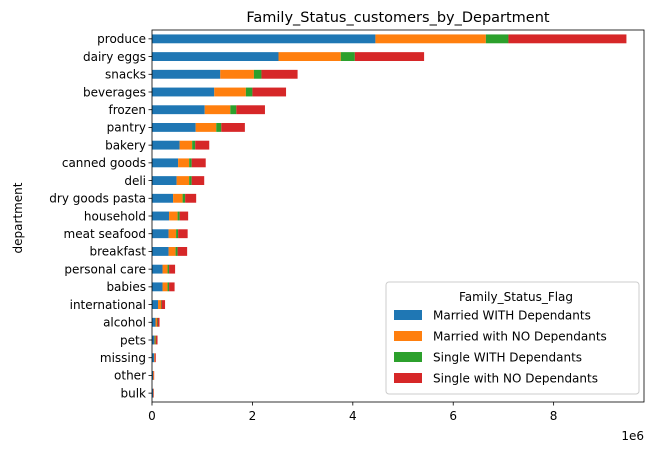  I want to click on bar-breakfast-married-with-dependants, so click(160, 251).